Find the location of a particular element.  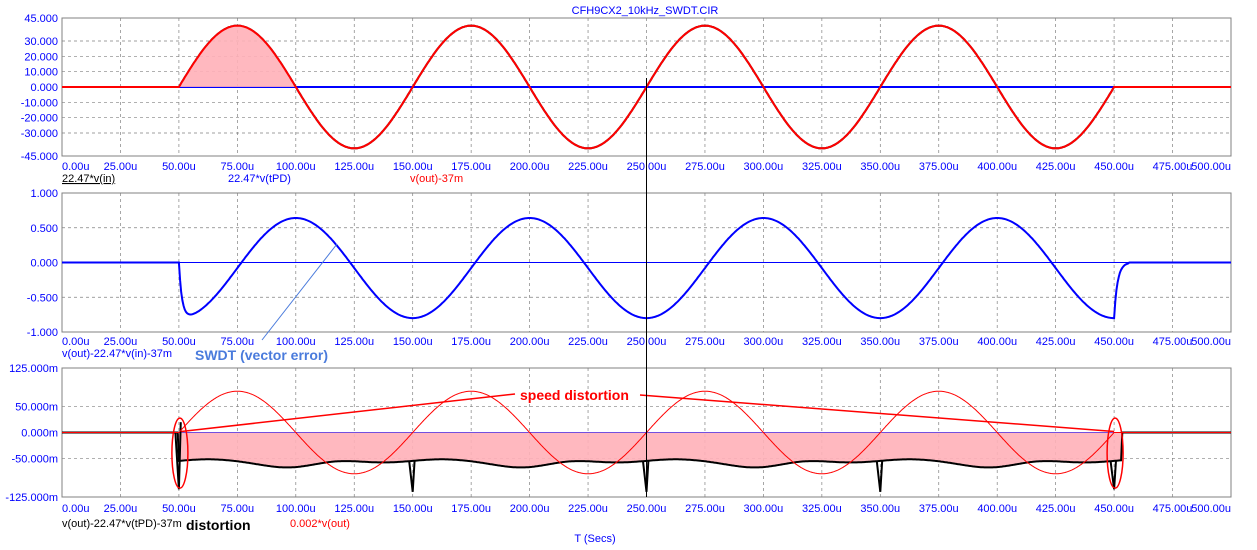

y-tick-label: -45.000 is located at coordinates (39, 157).